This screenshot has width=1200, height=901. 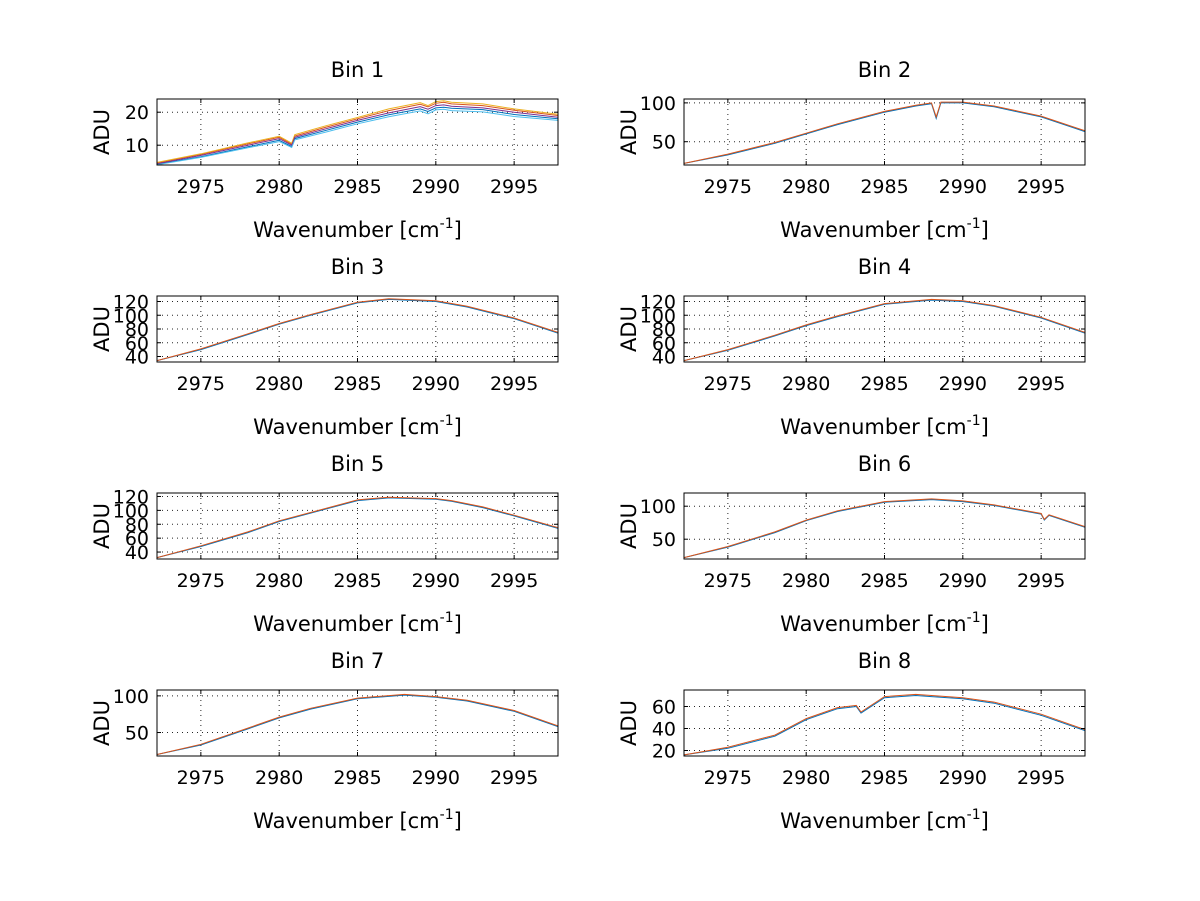 I want to click on subplot-title: Bin 2, so click(x=885, y=70).